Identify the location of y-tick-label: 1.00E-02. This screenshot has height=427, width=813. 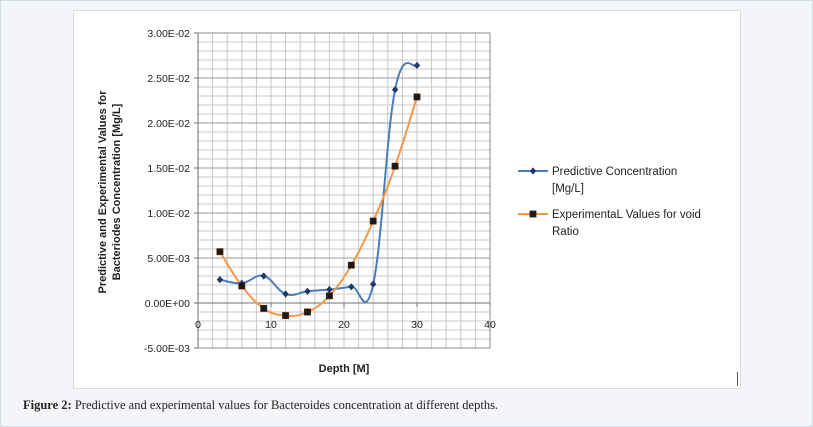
(168, 214).